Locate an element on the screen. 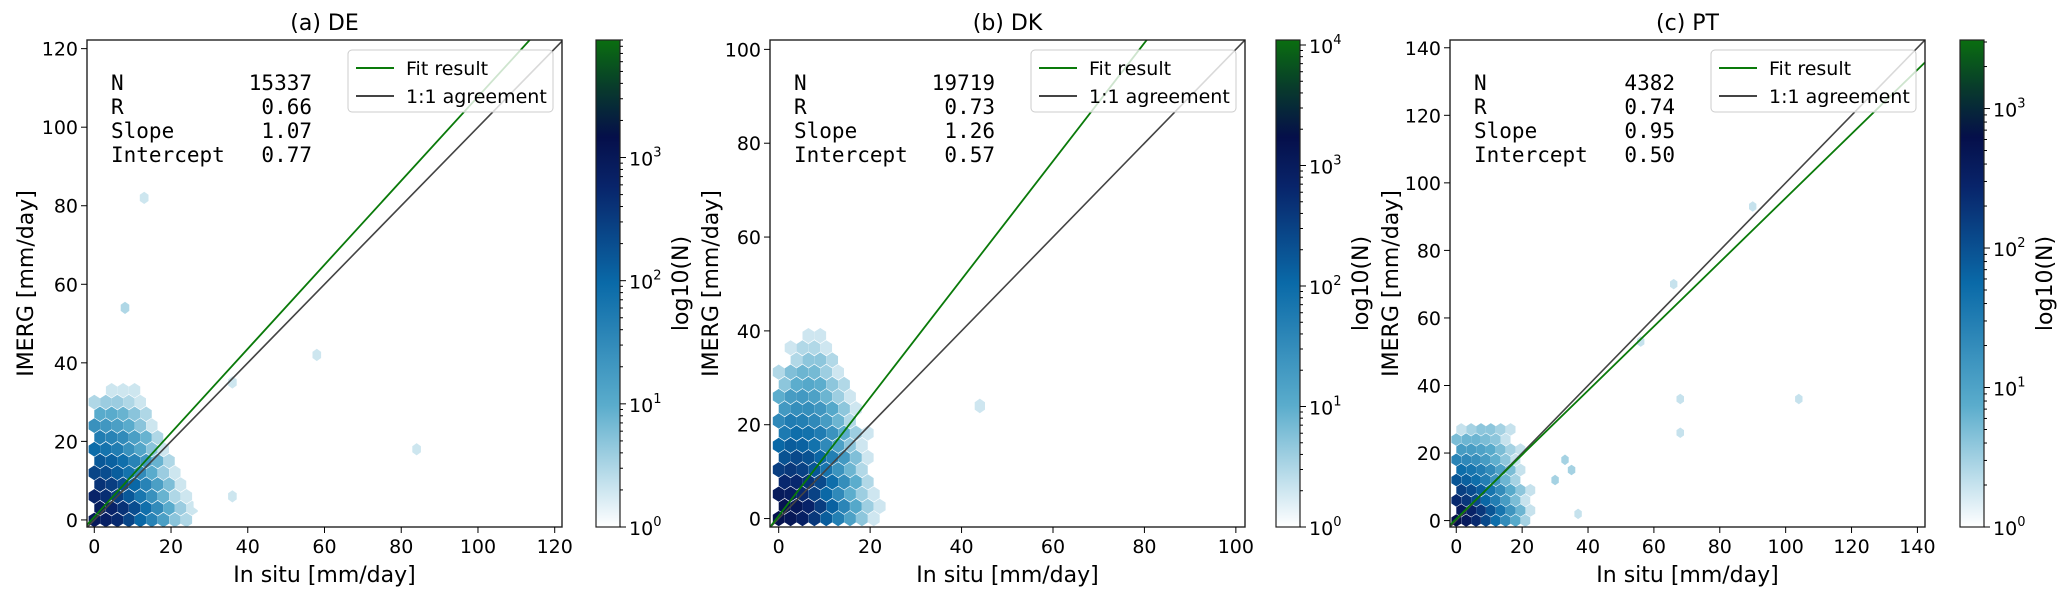  stats-value: 1.26 is located at coordinates (969, 131).